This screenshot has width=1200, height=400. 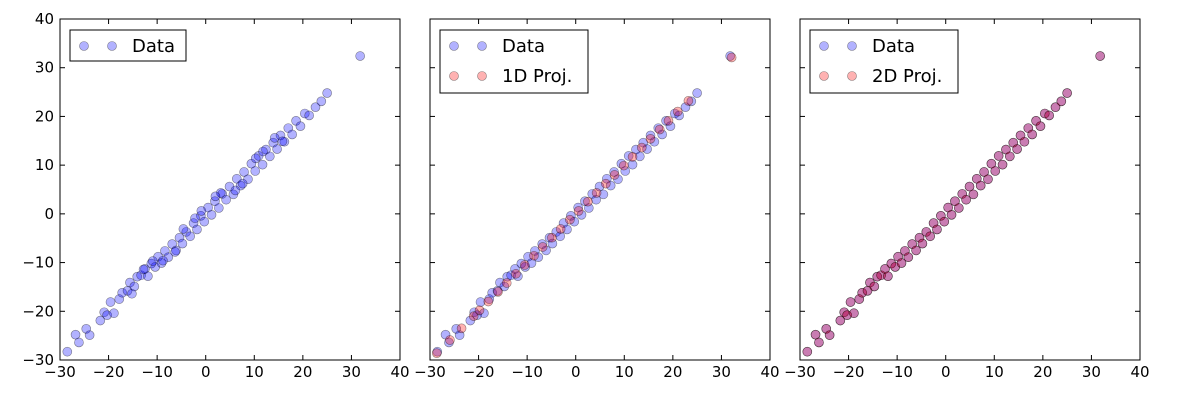 I want to click on legend: Data 1D Proj., so click(x=514, y=61).